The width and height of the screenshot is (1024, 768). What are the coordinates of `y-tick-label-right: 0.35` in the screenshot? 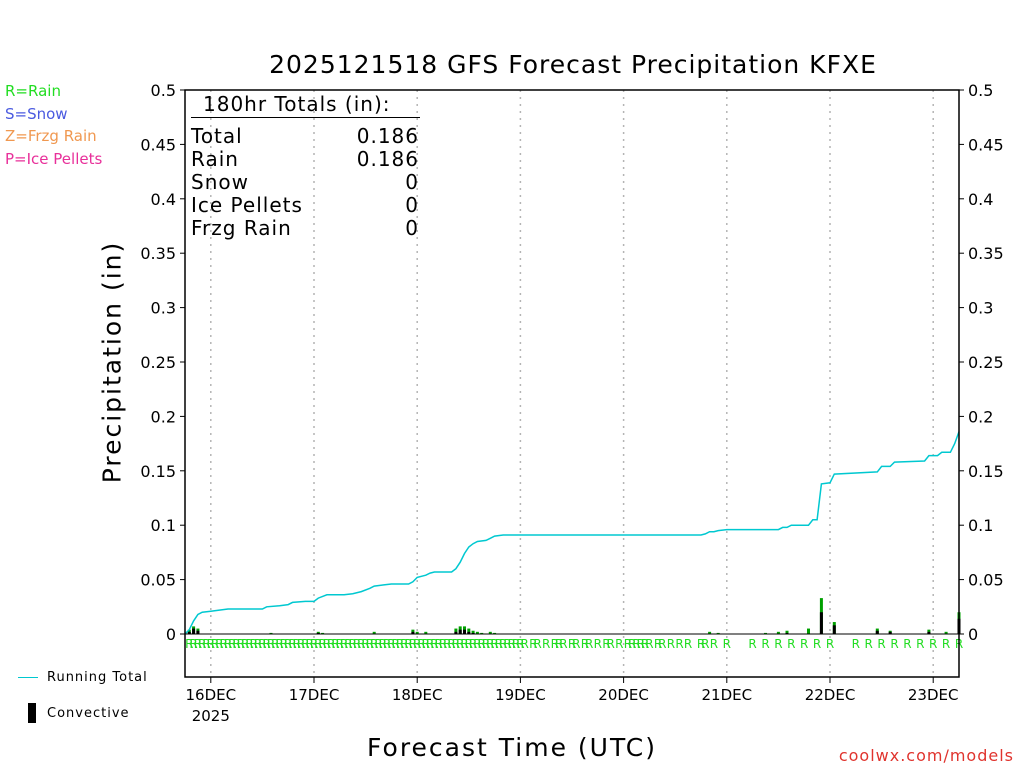 It's located at (986, 253).